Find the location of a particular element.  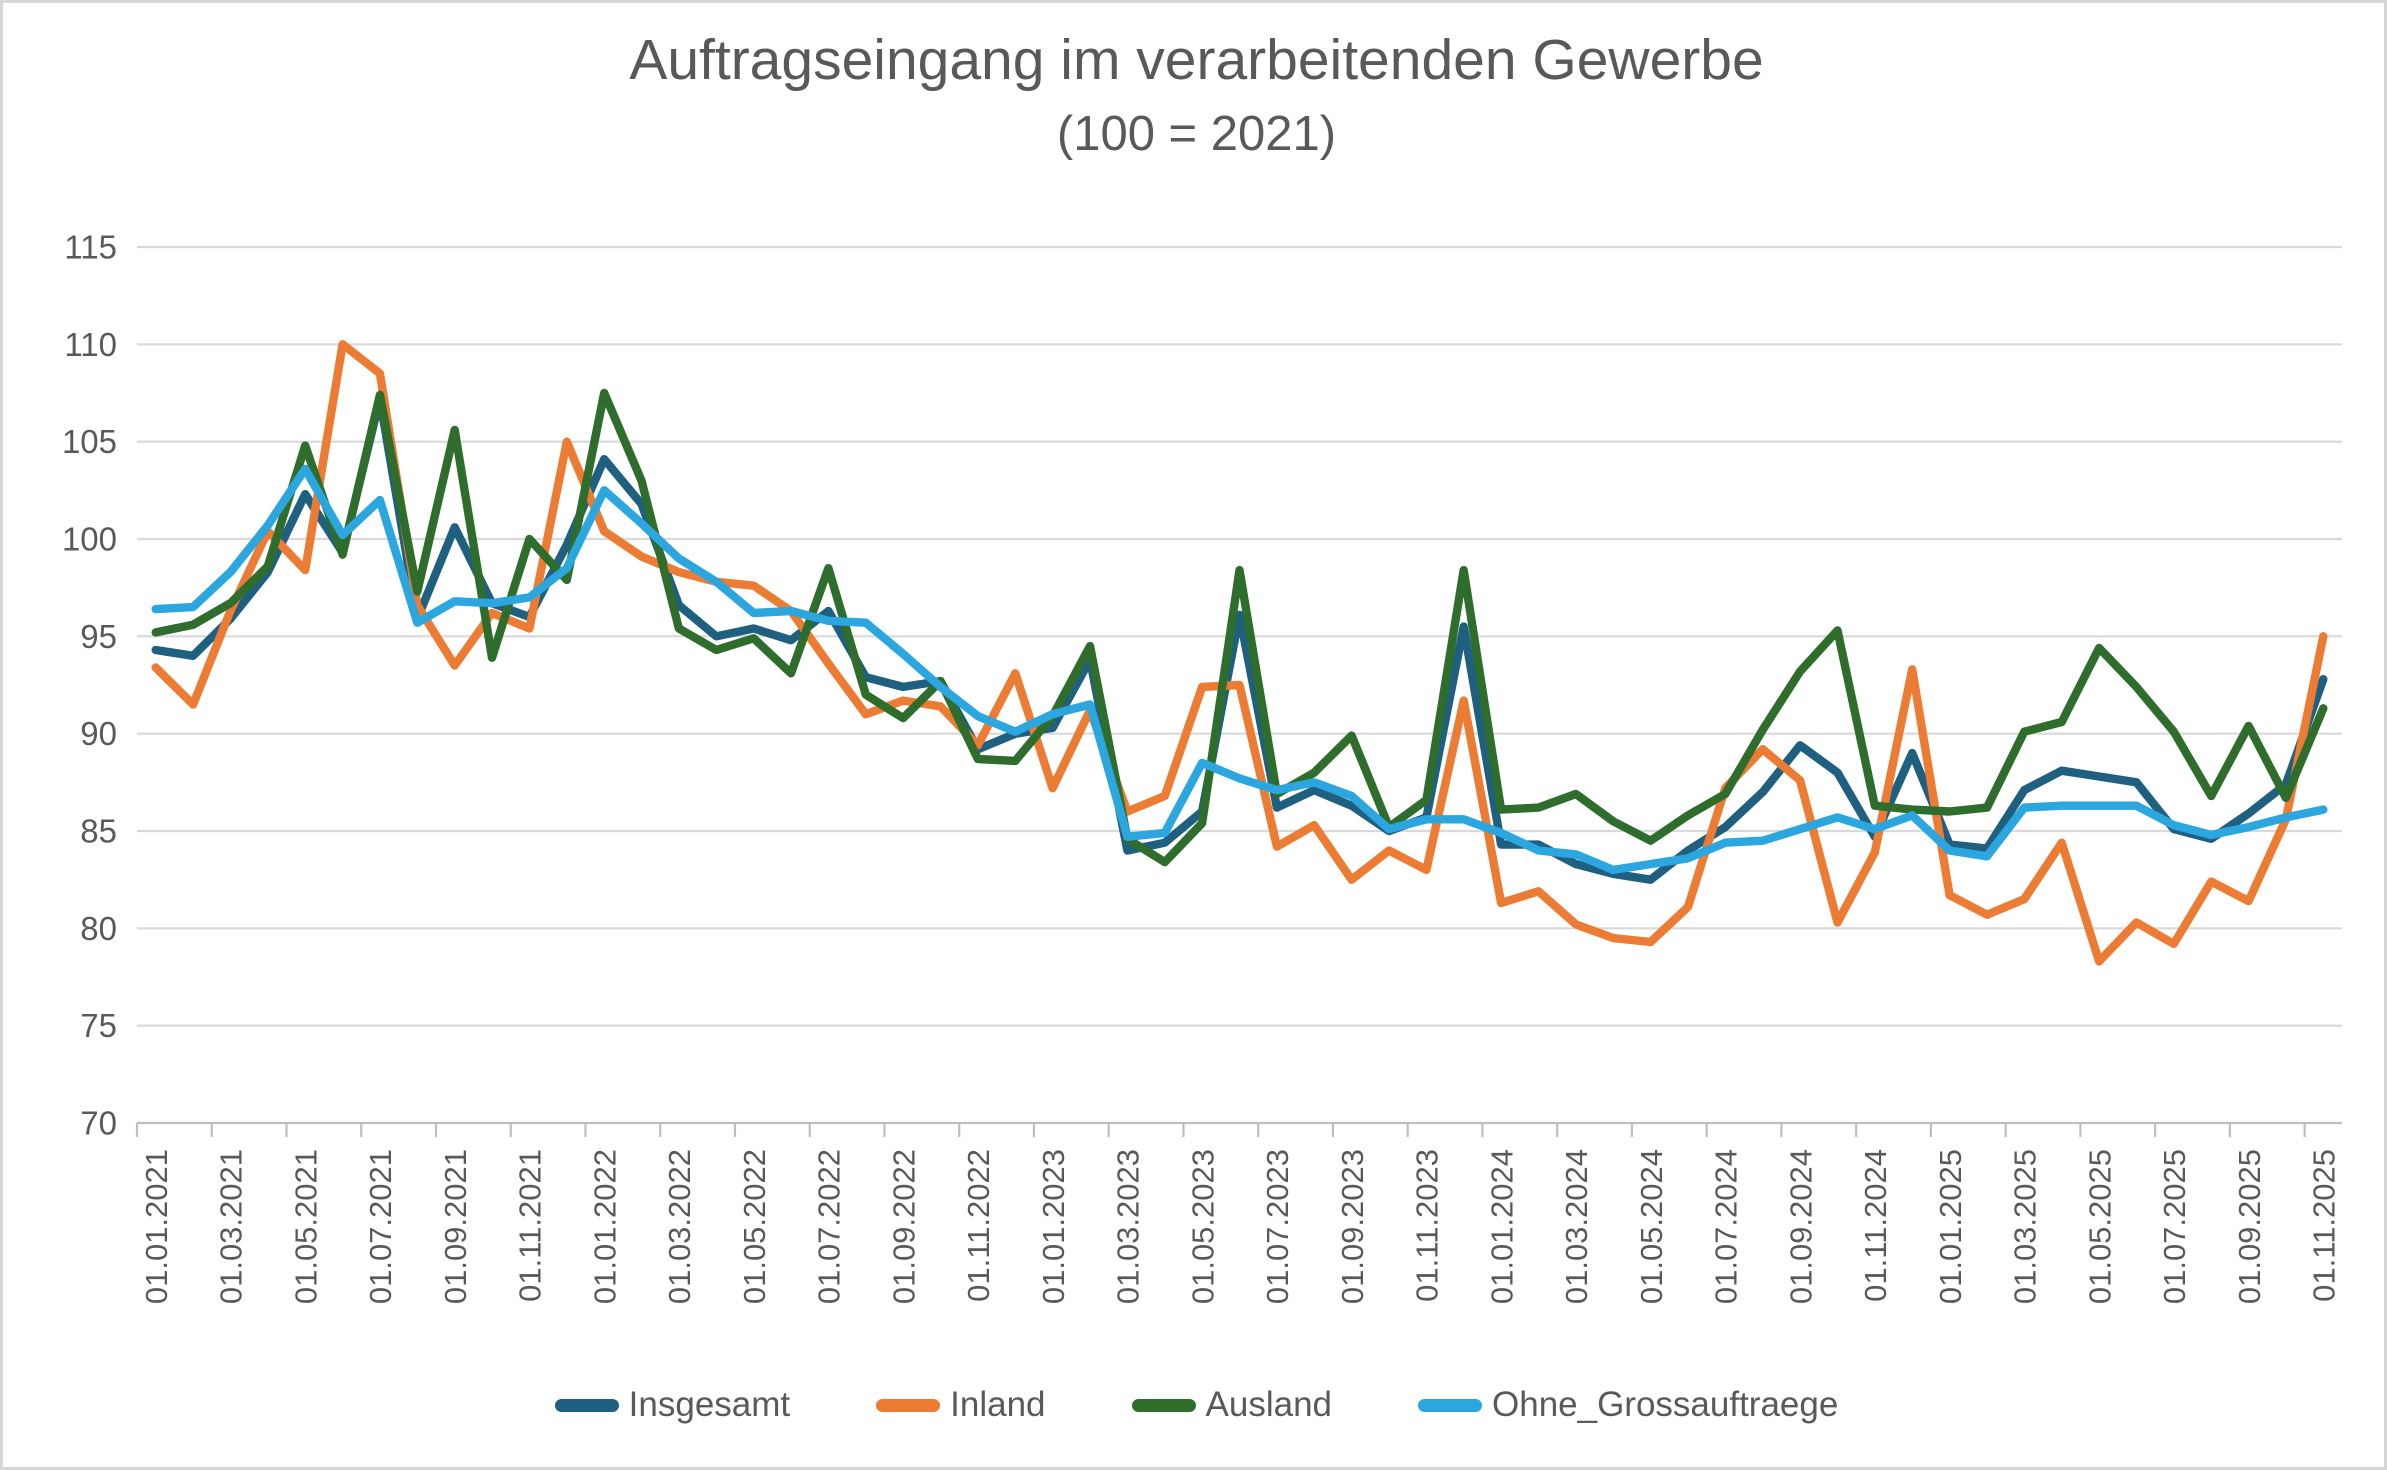

legend-marker-inland is located at coordinates (908, 1405).